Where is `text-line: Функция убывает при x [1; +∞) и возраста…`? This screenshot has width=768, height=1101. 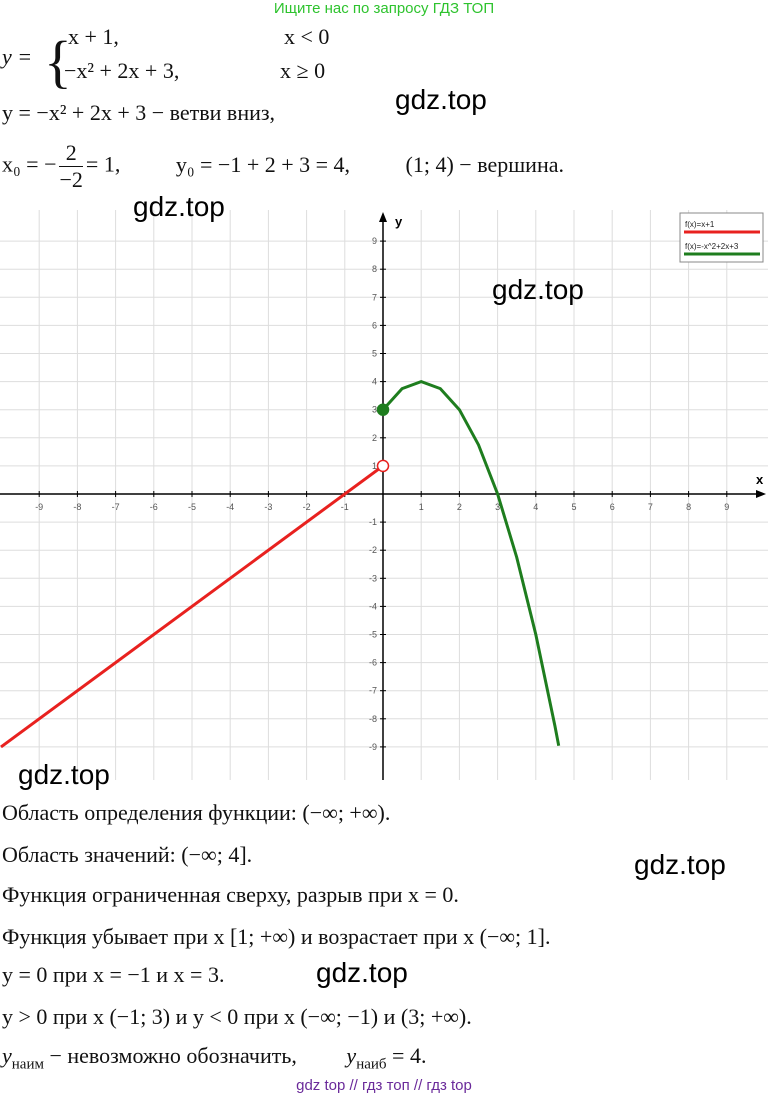 text-line: Функция убывает при x [1; +∞) и возраста… is located at coordinates (276, 936).